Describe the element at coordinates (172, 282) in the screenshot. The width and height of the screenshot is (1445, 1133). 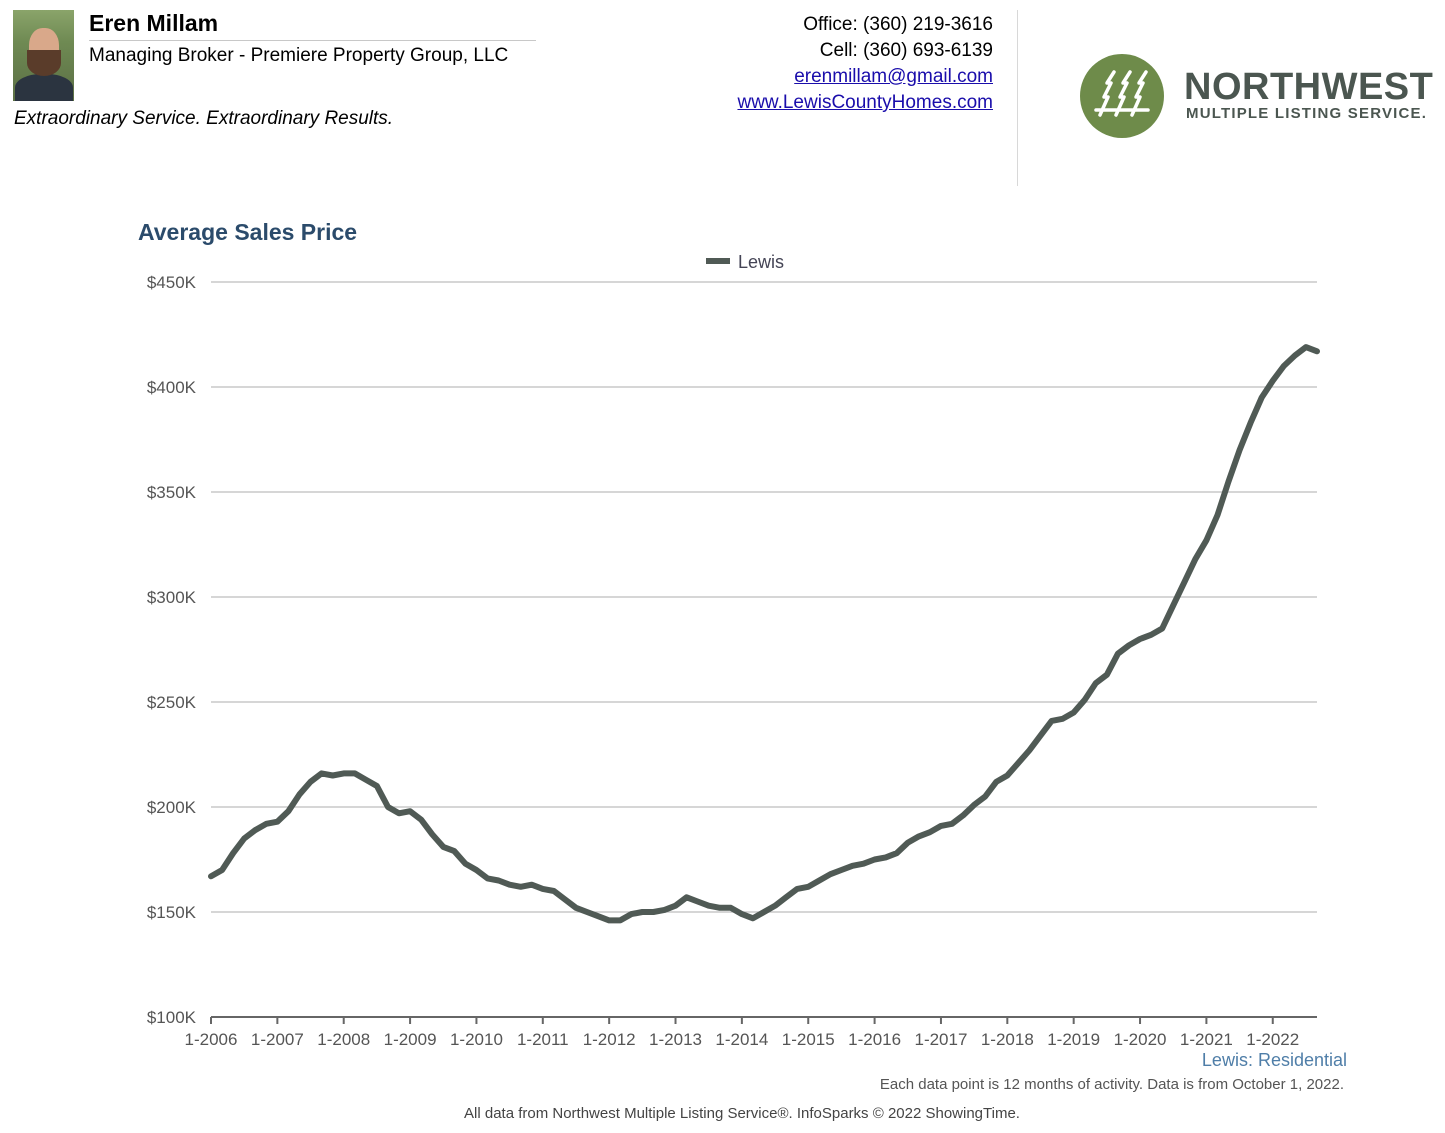
I see `y-tick-label: $450K` at that location.